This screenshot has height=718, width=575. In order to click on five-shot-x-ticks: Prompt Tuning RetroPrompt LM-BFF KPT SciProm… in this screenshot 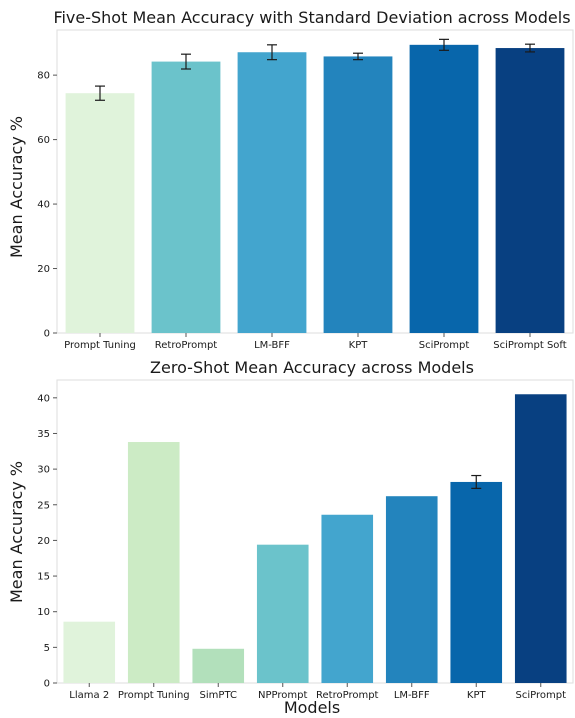, I will do `click(315, 342)`.